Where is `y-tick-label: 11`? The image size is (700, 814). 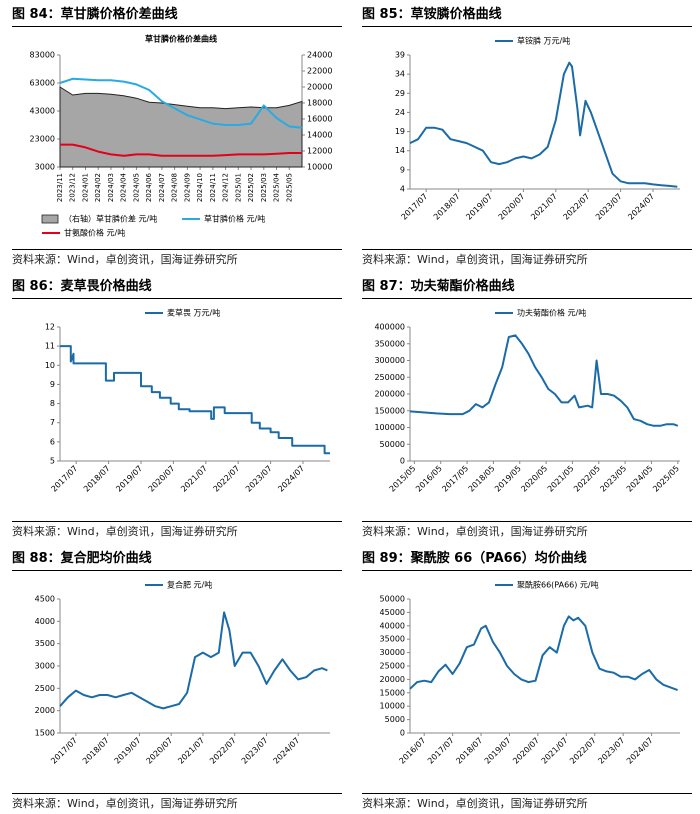
y-tick-label: 11 is located at coordinates (50, 346).